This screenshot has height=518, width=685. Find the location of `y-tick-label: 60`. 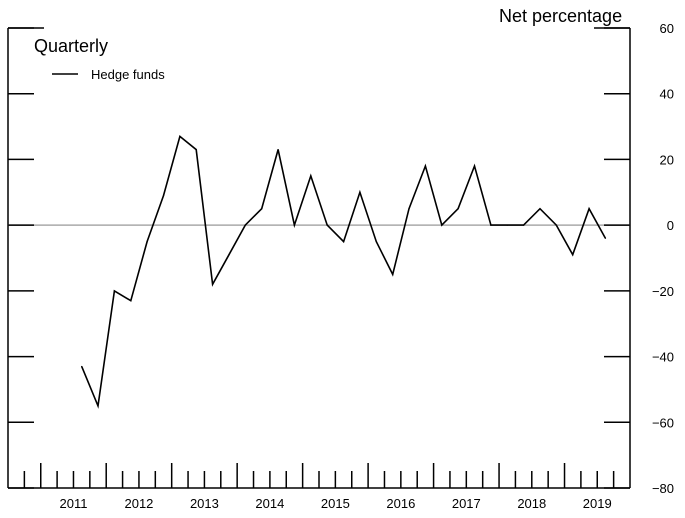

y-tick-label: 60 is located at coordinates (667, 28).